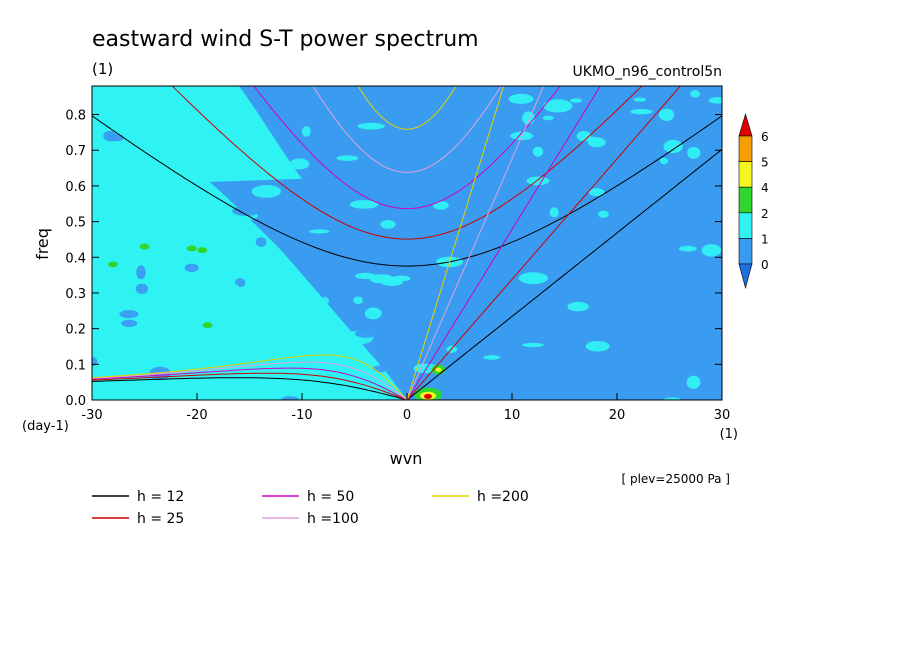 Image resolution: width=904 pixels, height=654 pixels. What do you see at coordinates (91, 415) in the screenshot?
I see `x-tick-label: -30` at bounding box center [91, 415].